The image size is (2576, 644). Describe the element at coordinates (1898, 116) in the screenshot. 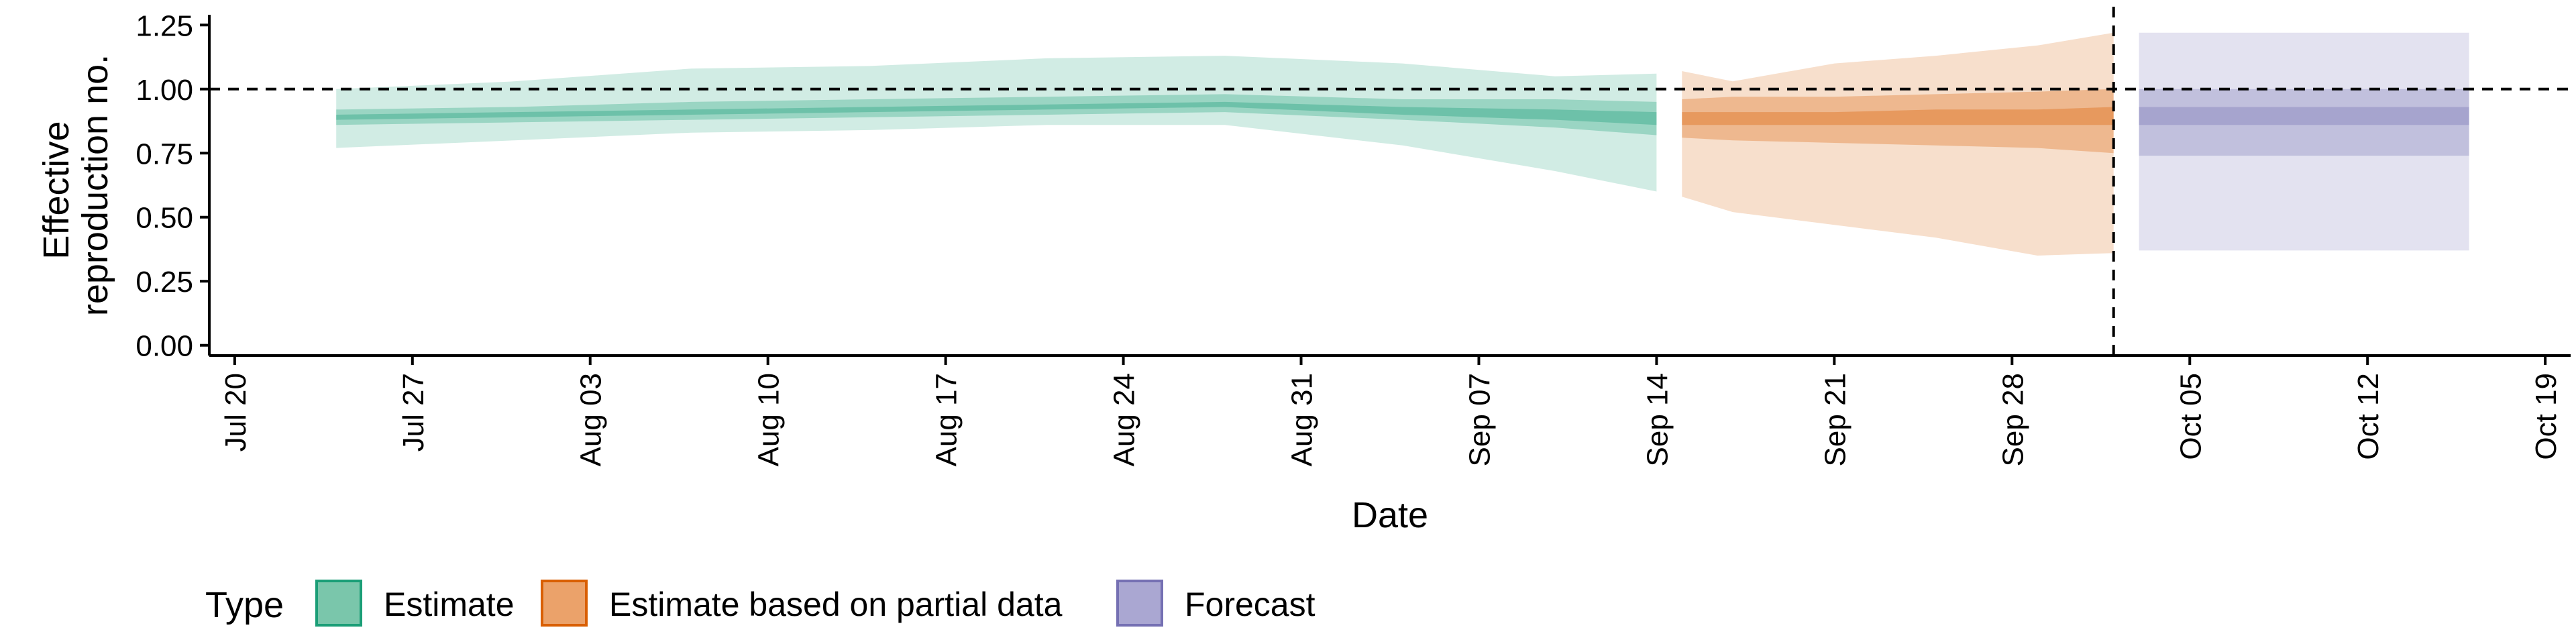

I see `band-estimate-based-on-partial-data-ci20` at that location.